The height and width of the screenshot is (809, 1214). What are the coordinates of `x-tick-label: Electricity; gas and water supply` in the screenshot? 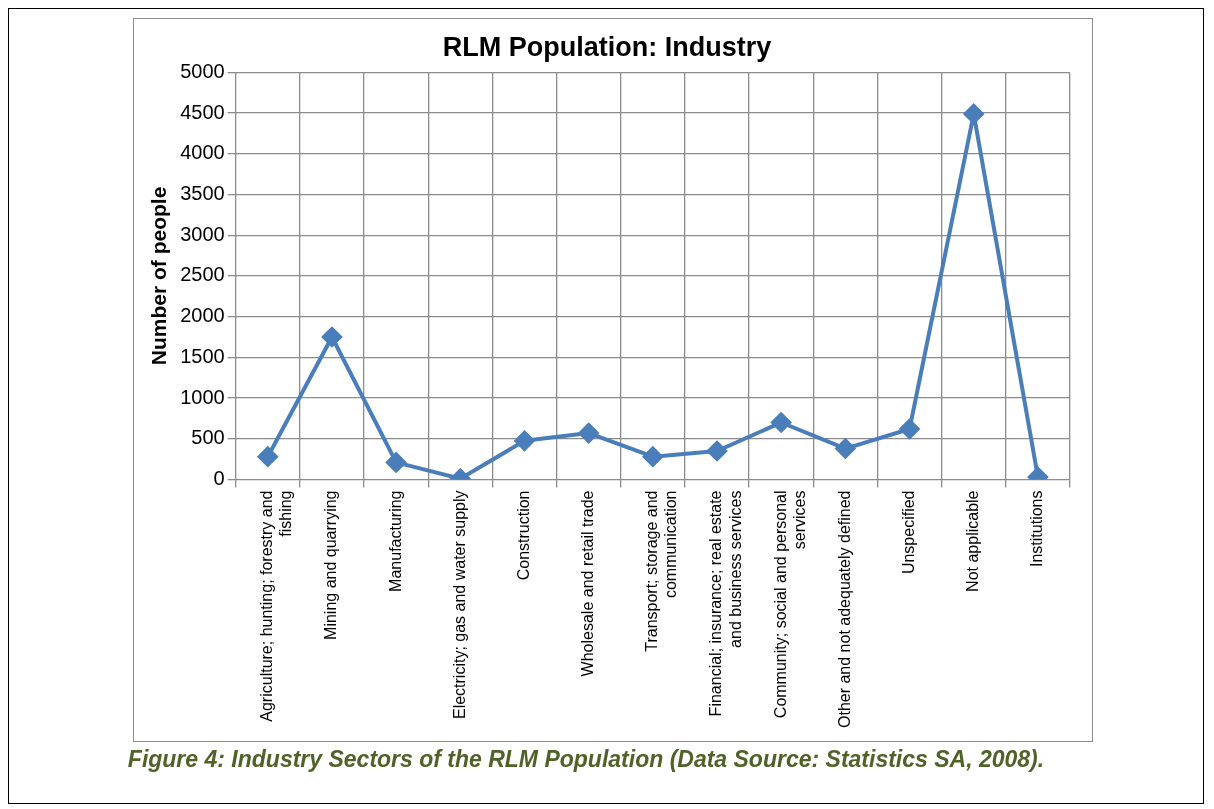 It's located at (459, 605).